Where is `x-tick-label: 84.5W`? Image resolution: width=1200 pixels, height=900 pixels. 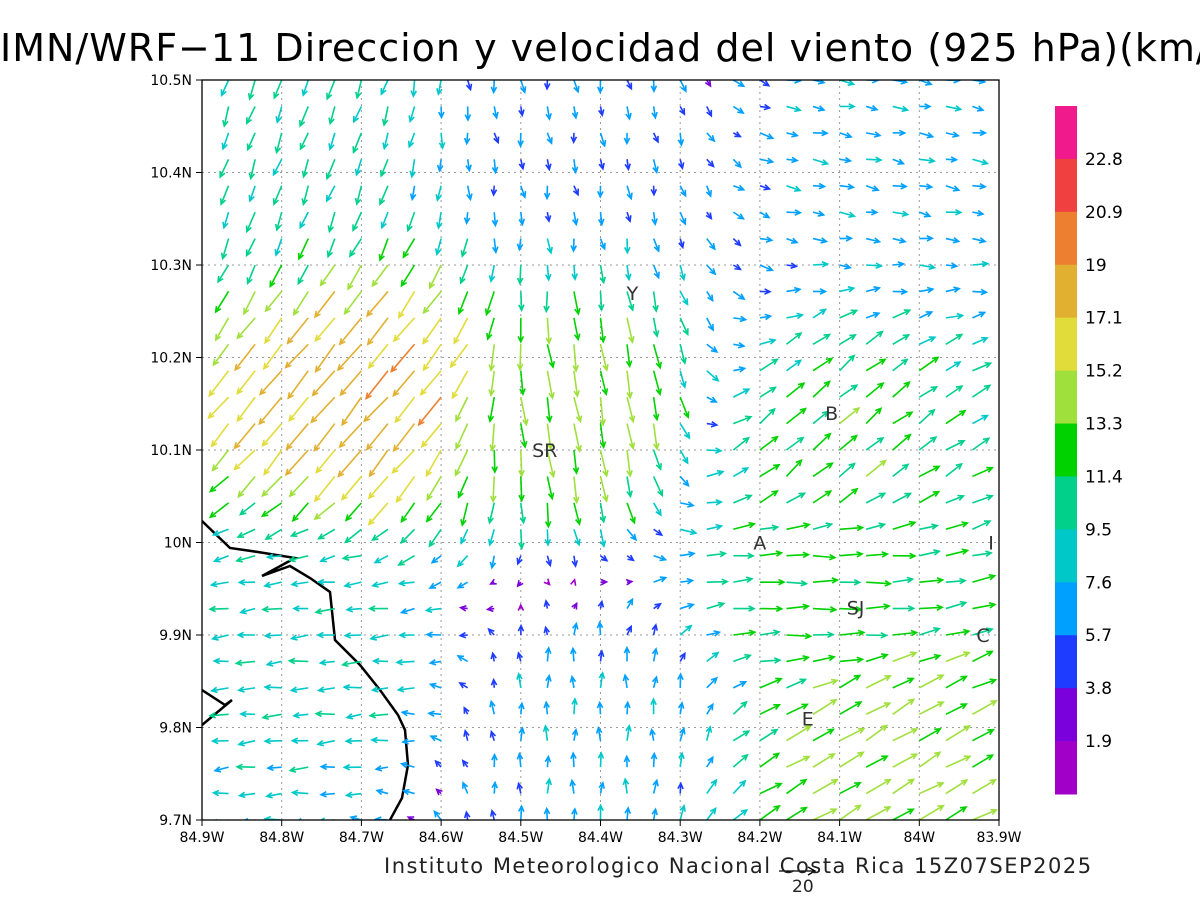 x-tick-label: 84.5W is located at coordinates (520, 838).